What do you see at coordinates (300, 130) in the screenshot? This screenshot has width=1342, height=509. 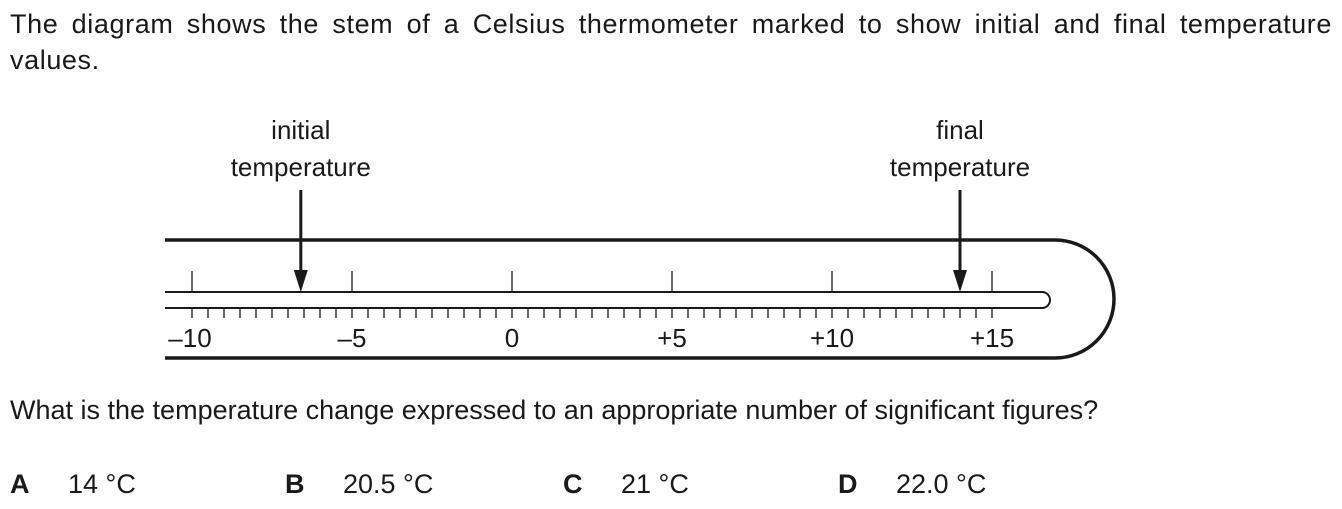 I see `initial-label-line1: initial` at bounding box center [300, 130].